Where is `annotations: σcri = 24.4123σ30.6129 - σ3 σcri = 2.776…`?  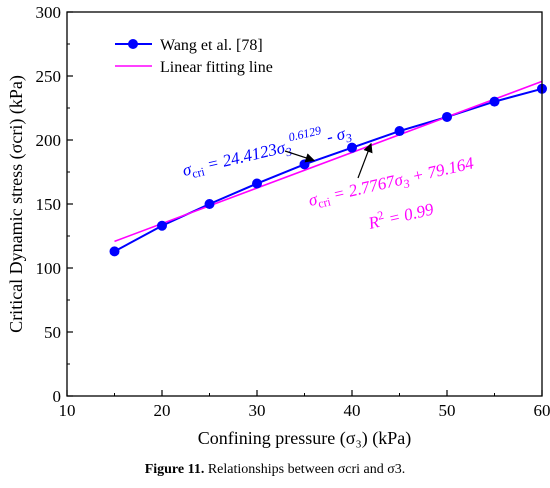
annotations: σcri = 24.4123σ30.6129 - σ3 σcri = 2.776… is located at coordinates (327, 175).